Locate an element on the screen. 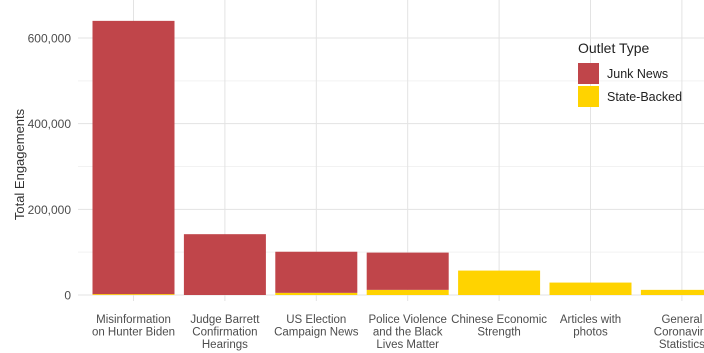 Image resolution: width=704 pixels, height=353 pixels. x-tick-label: GeneralCoronaviruStatistics is located at coordinates (679, 332).